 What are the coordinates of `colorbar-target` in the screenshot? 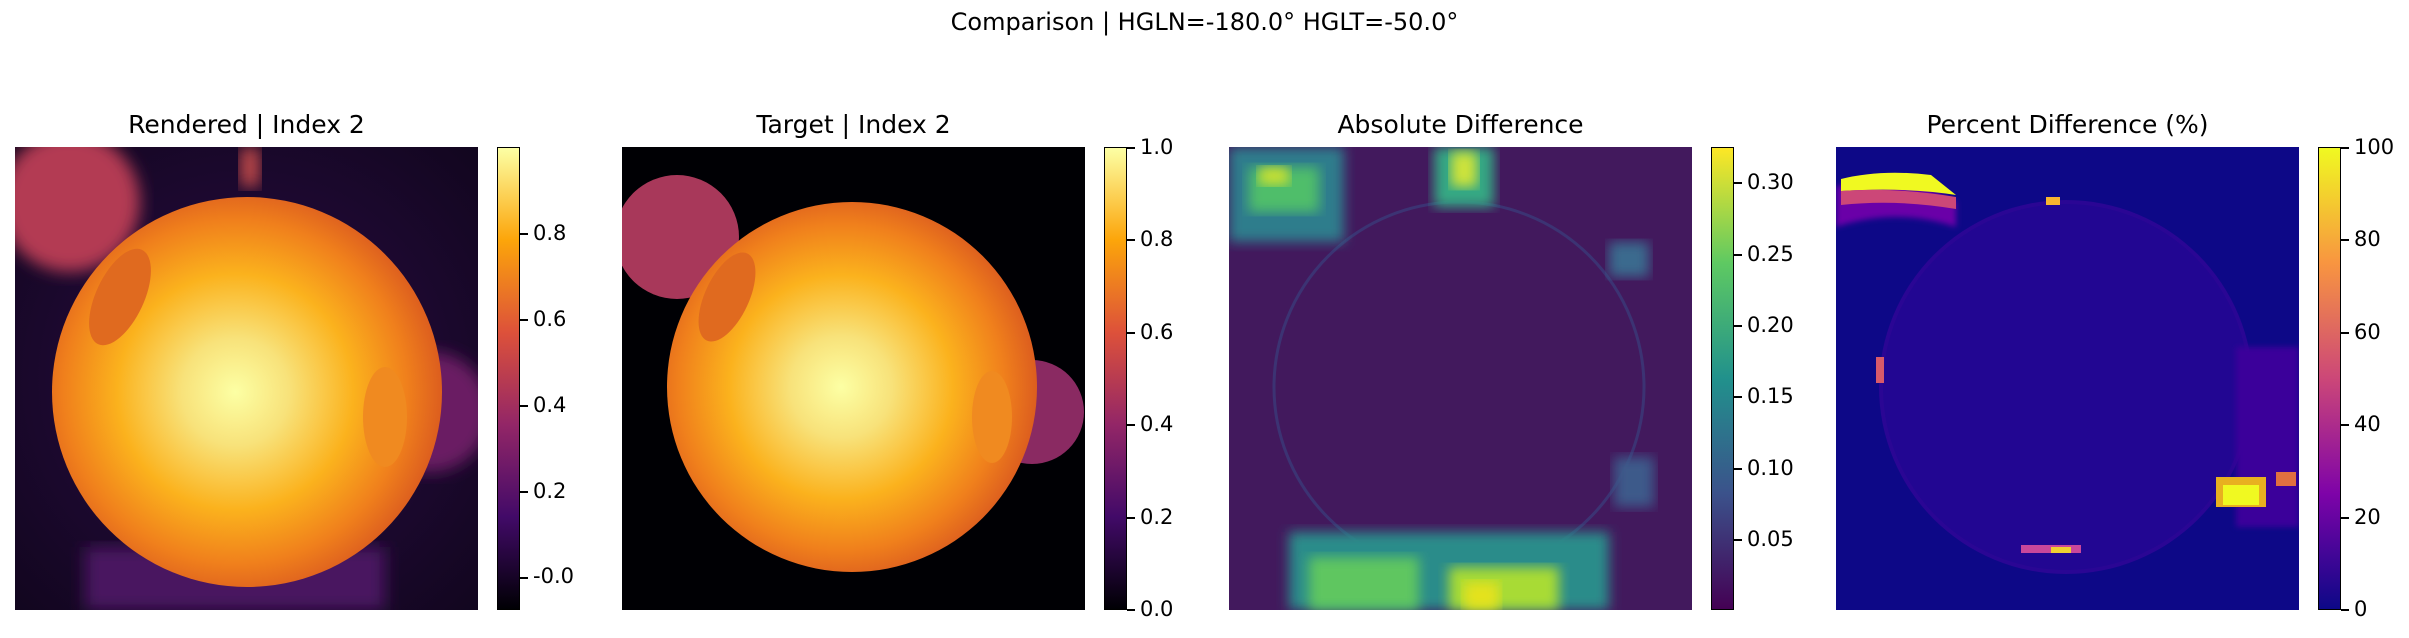 It's located at (1115, 378).